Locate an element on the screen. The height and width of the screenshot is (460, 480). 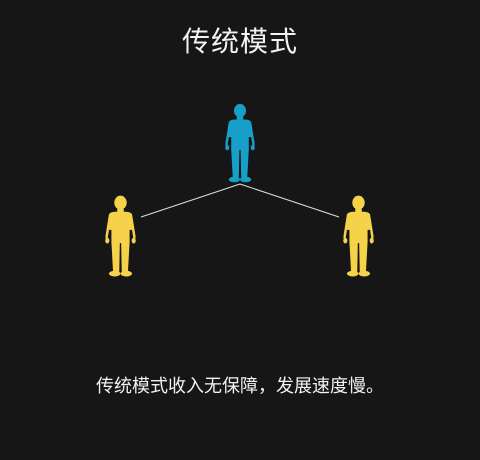
left-person-icon is located at coordinates (120, 236).